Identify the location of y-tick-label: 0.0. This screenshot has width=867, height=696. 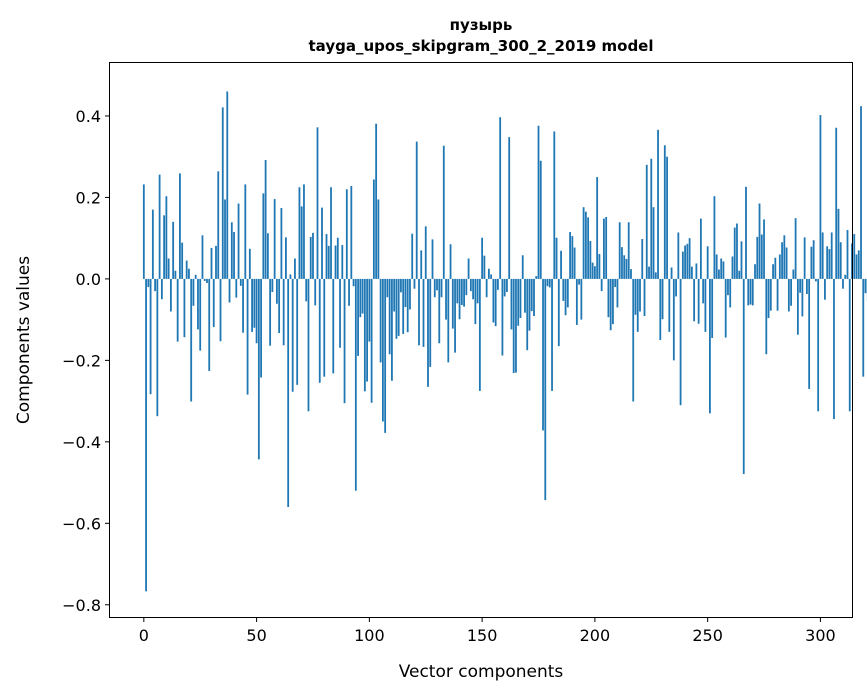
(88, 279).